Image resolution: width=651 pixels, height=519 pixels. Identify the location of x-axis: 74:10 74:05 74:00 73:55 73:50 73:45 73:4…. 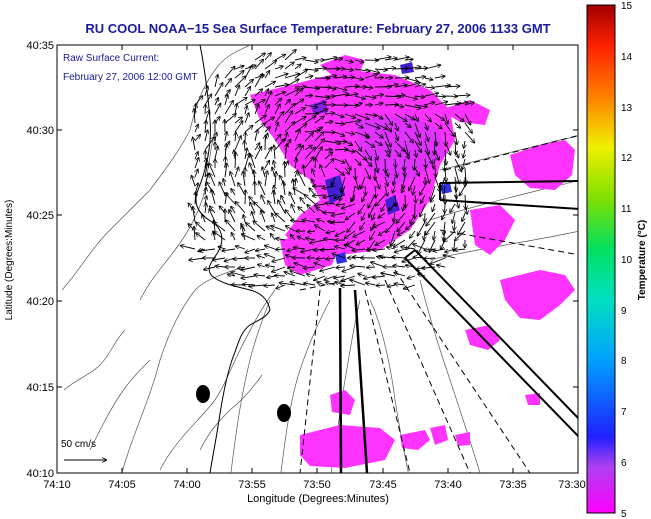
(314, 485).